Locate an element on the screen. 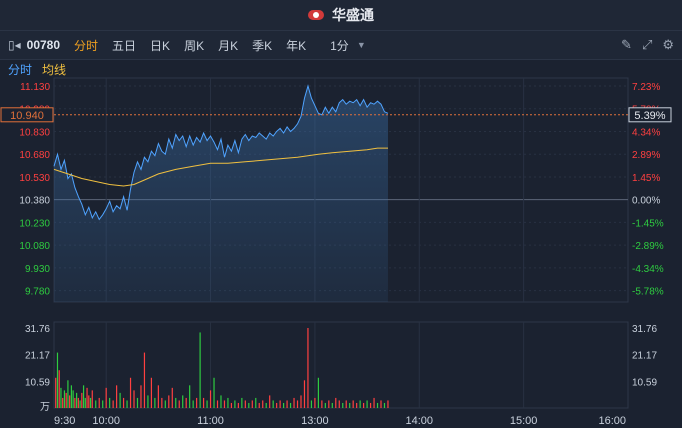  time-tick-label: 9:30 is located at coordinates (64, 421).